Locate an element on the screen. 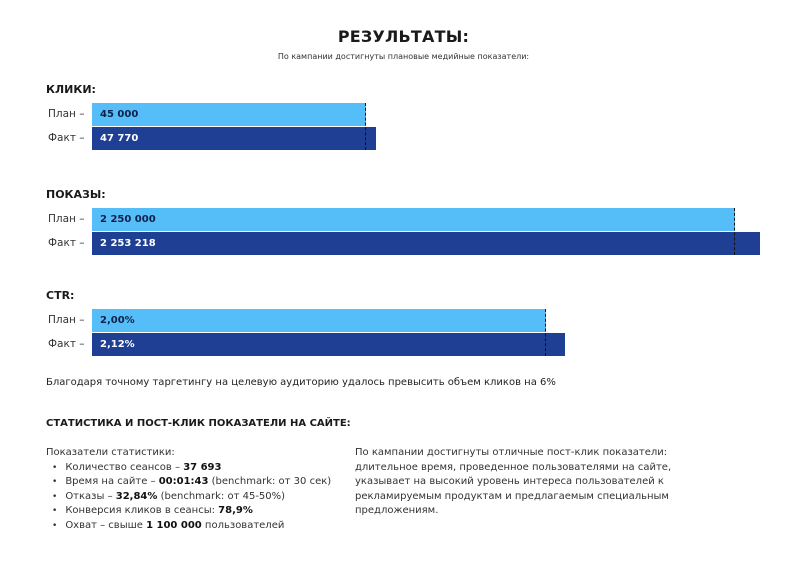 The height and width of the screenshot is (574, 807). fact-bar: 47 770 is located at coordinates (234, 138).